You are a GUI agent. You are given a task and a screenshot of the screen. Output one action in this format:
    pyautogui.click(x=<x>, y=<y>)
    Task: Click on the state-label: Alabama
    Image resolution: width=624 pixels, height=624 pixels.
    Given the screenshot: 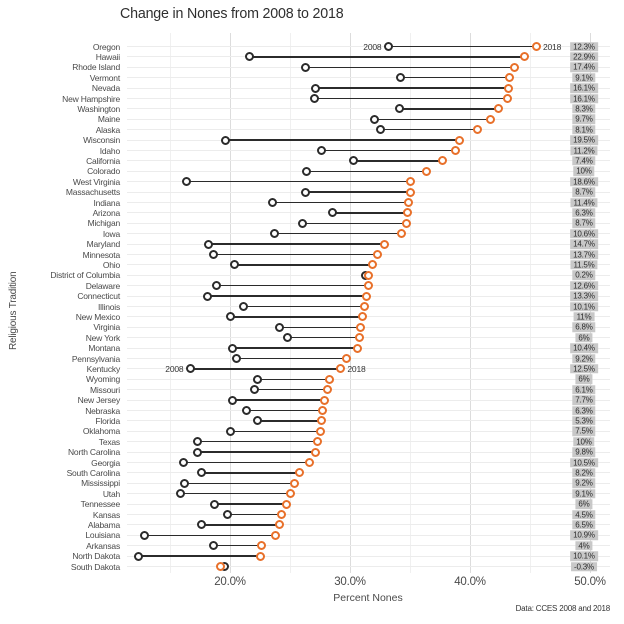 What is the action you would take?
    pyautogui.click(x=103, y=524)
    